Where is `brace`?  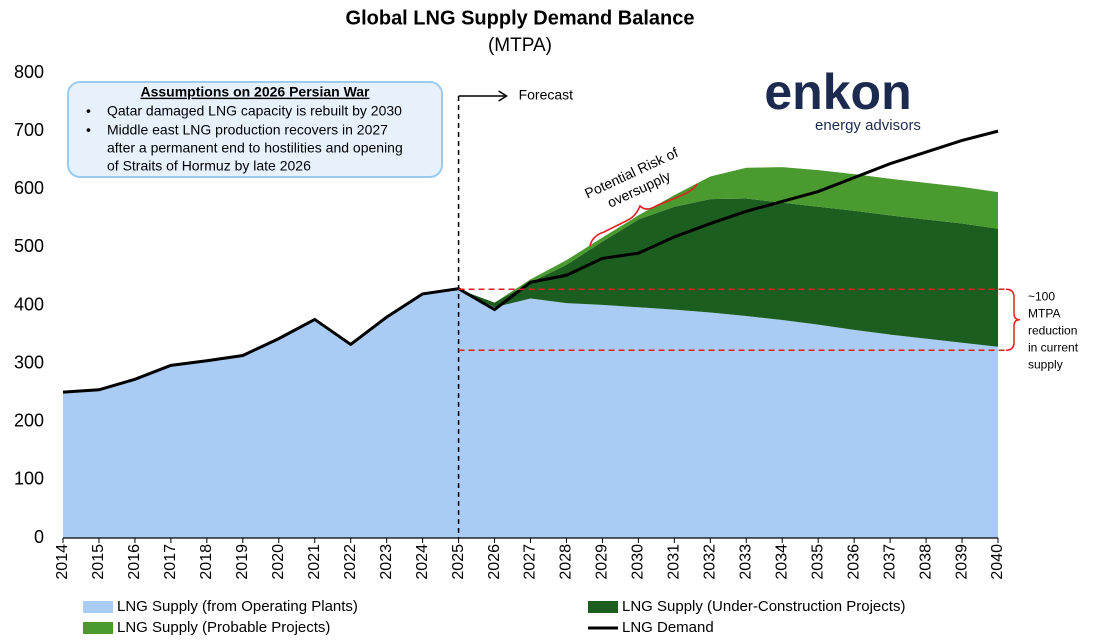
brace is located at coordinates (643, 215).